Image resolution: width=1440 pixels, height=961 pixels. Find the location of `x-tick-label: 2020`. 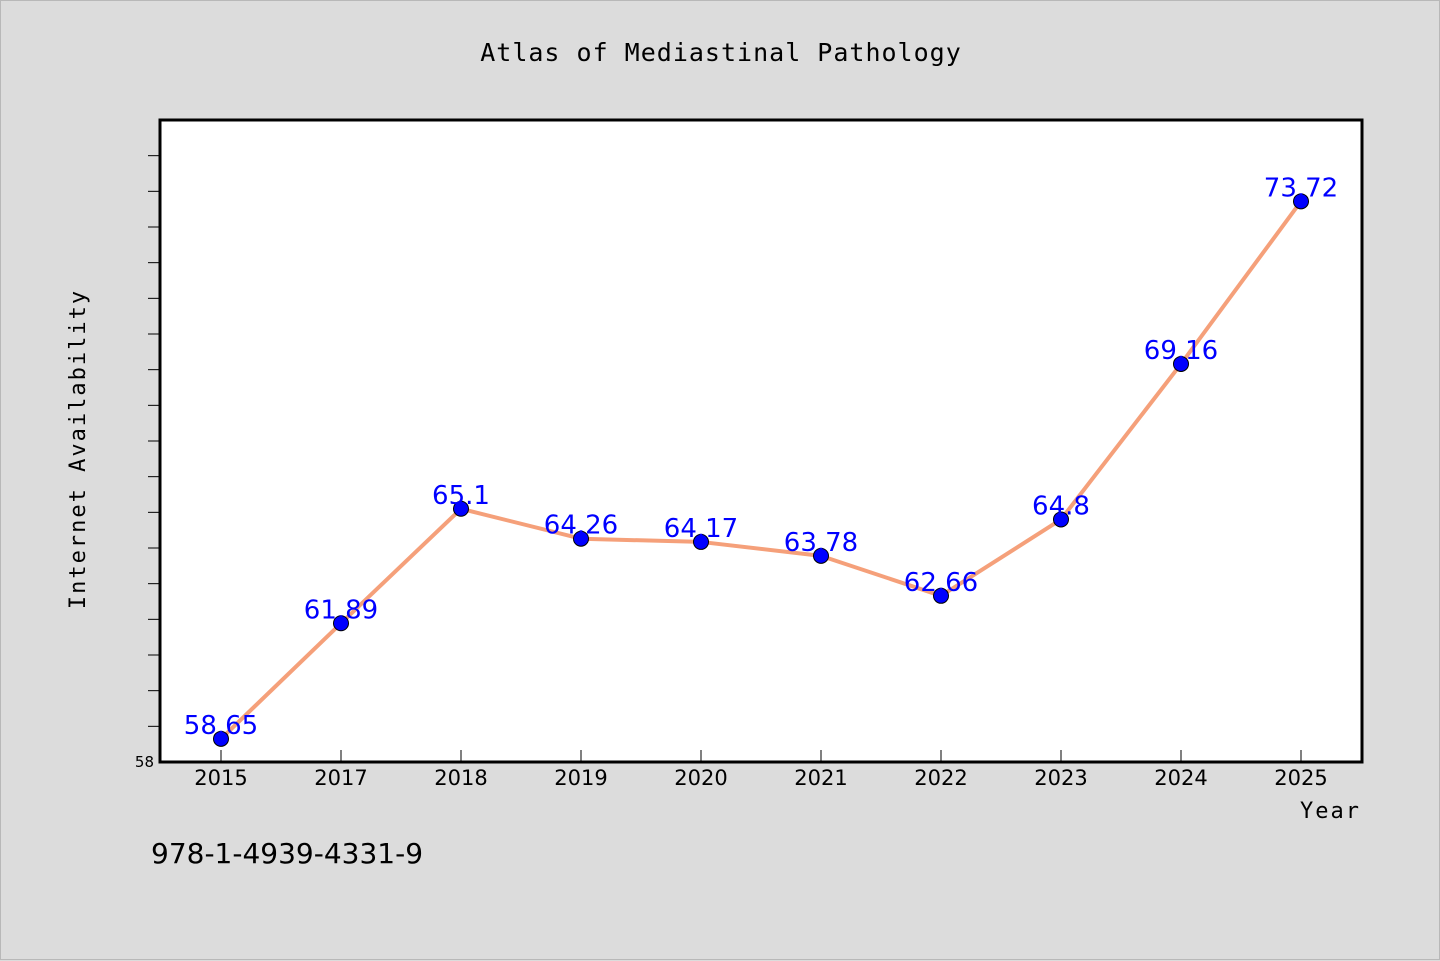

x-tick-label: 2020 is located at coordinates (700, 778).